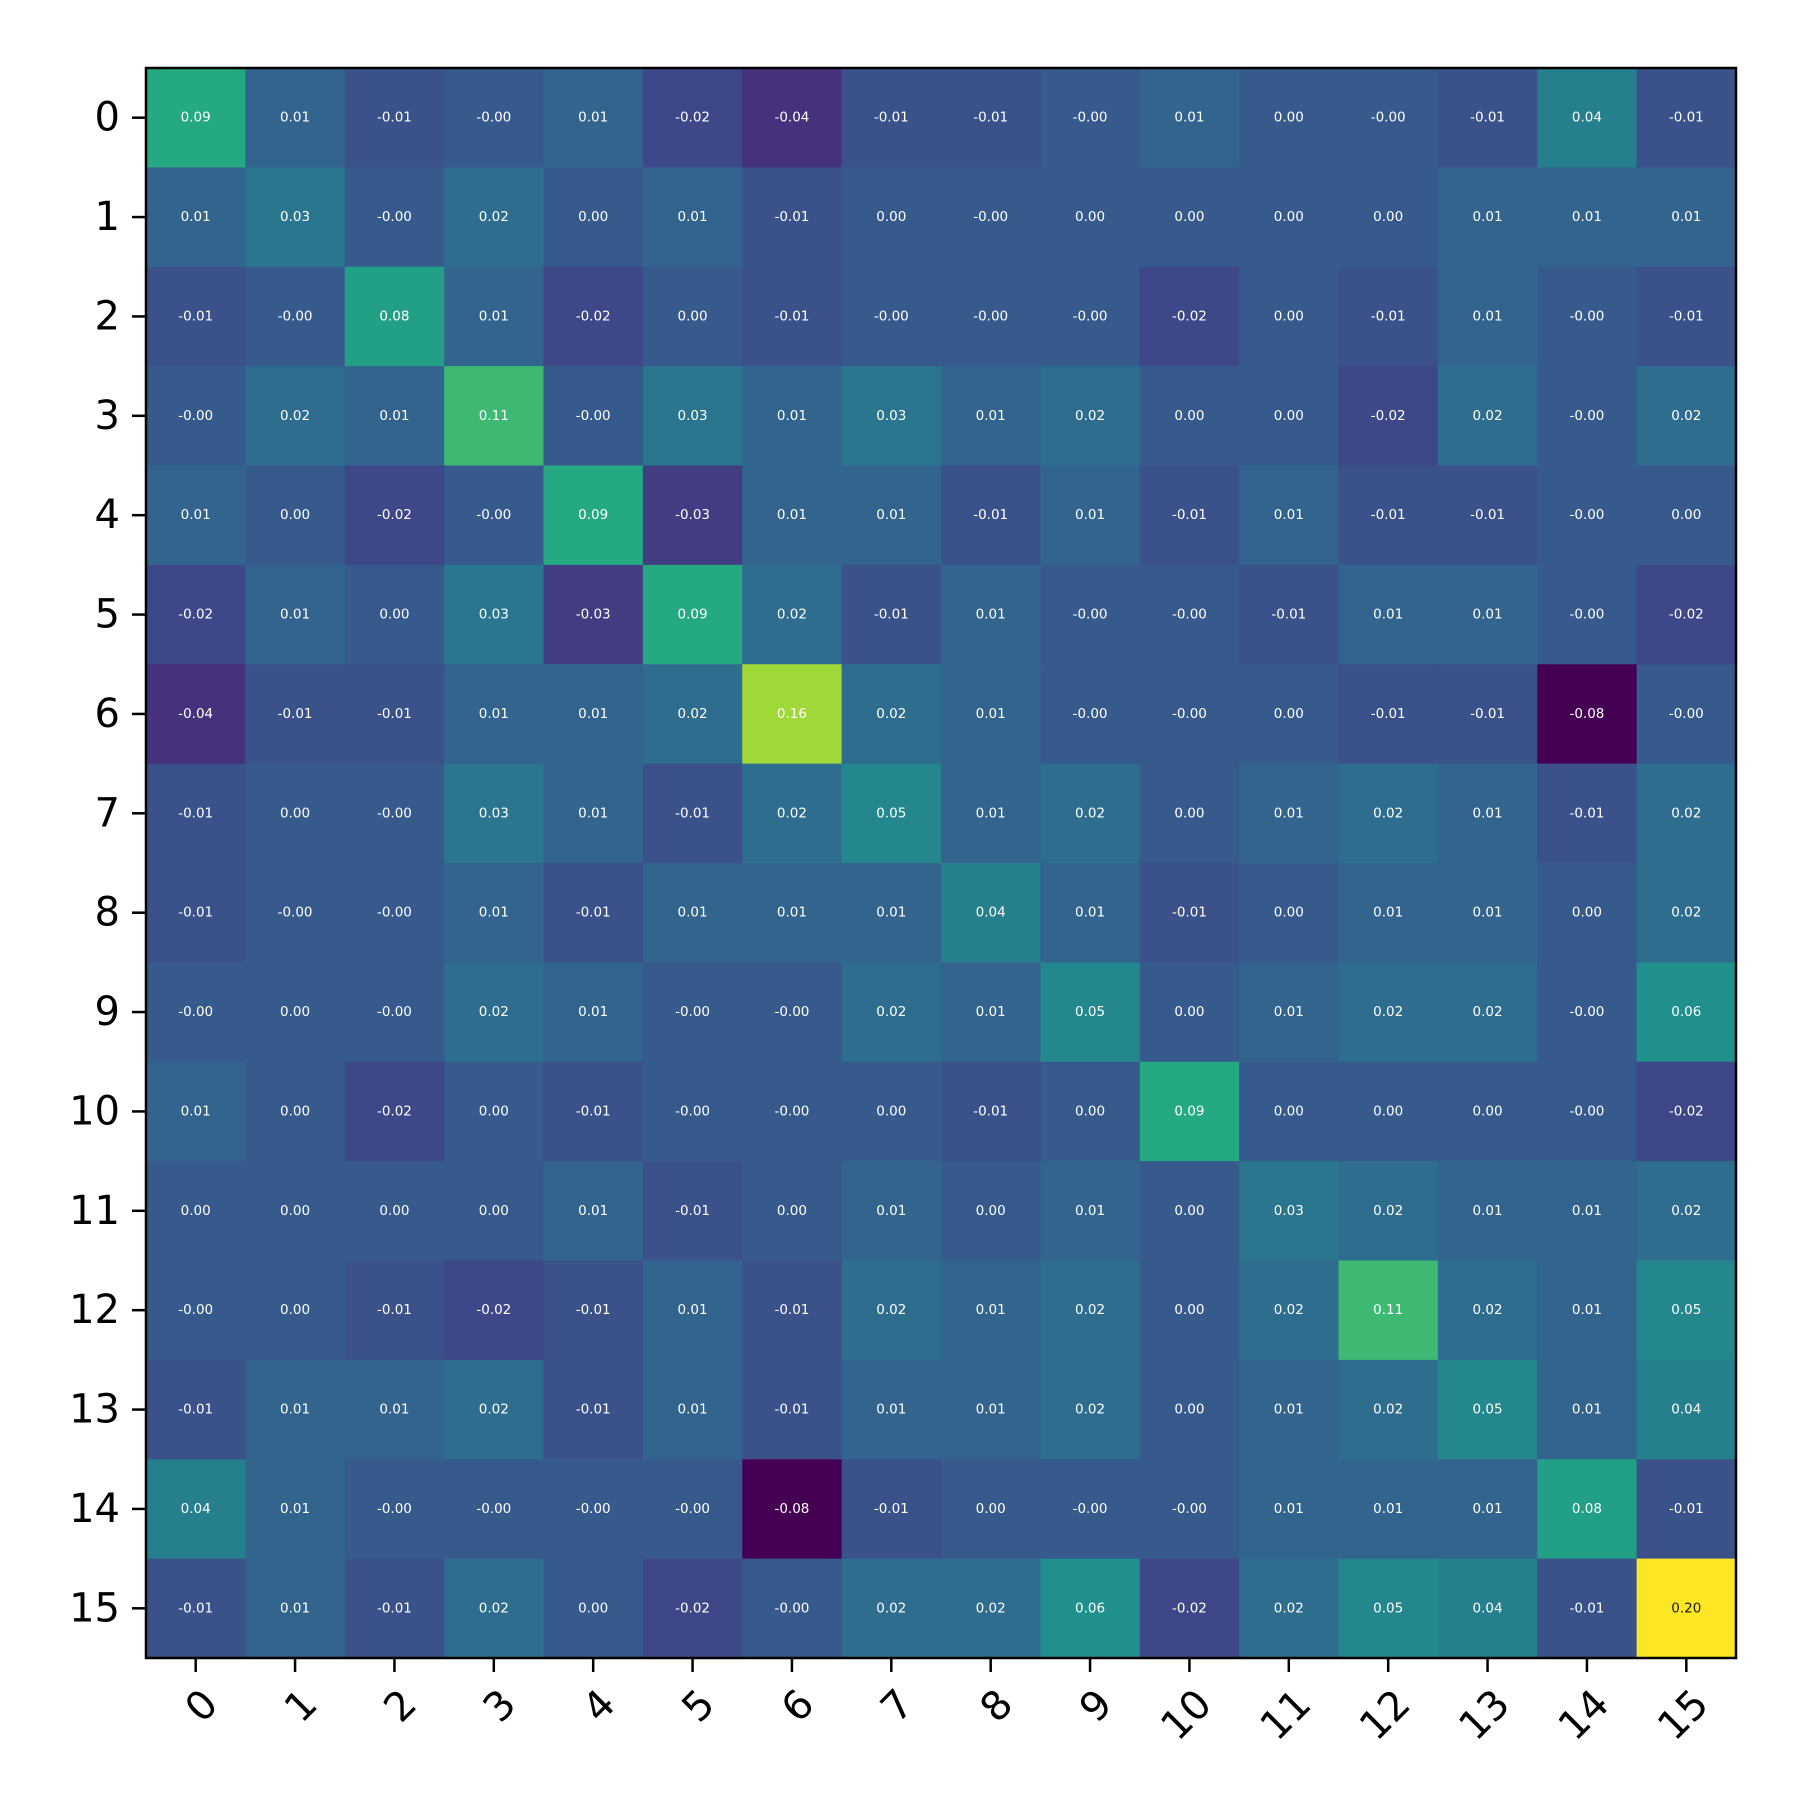 This screenshot has width=1800, height=1805. I want to click on cell-value-label-r11-c14: 0.01, so click(1587, 1211).